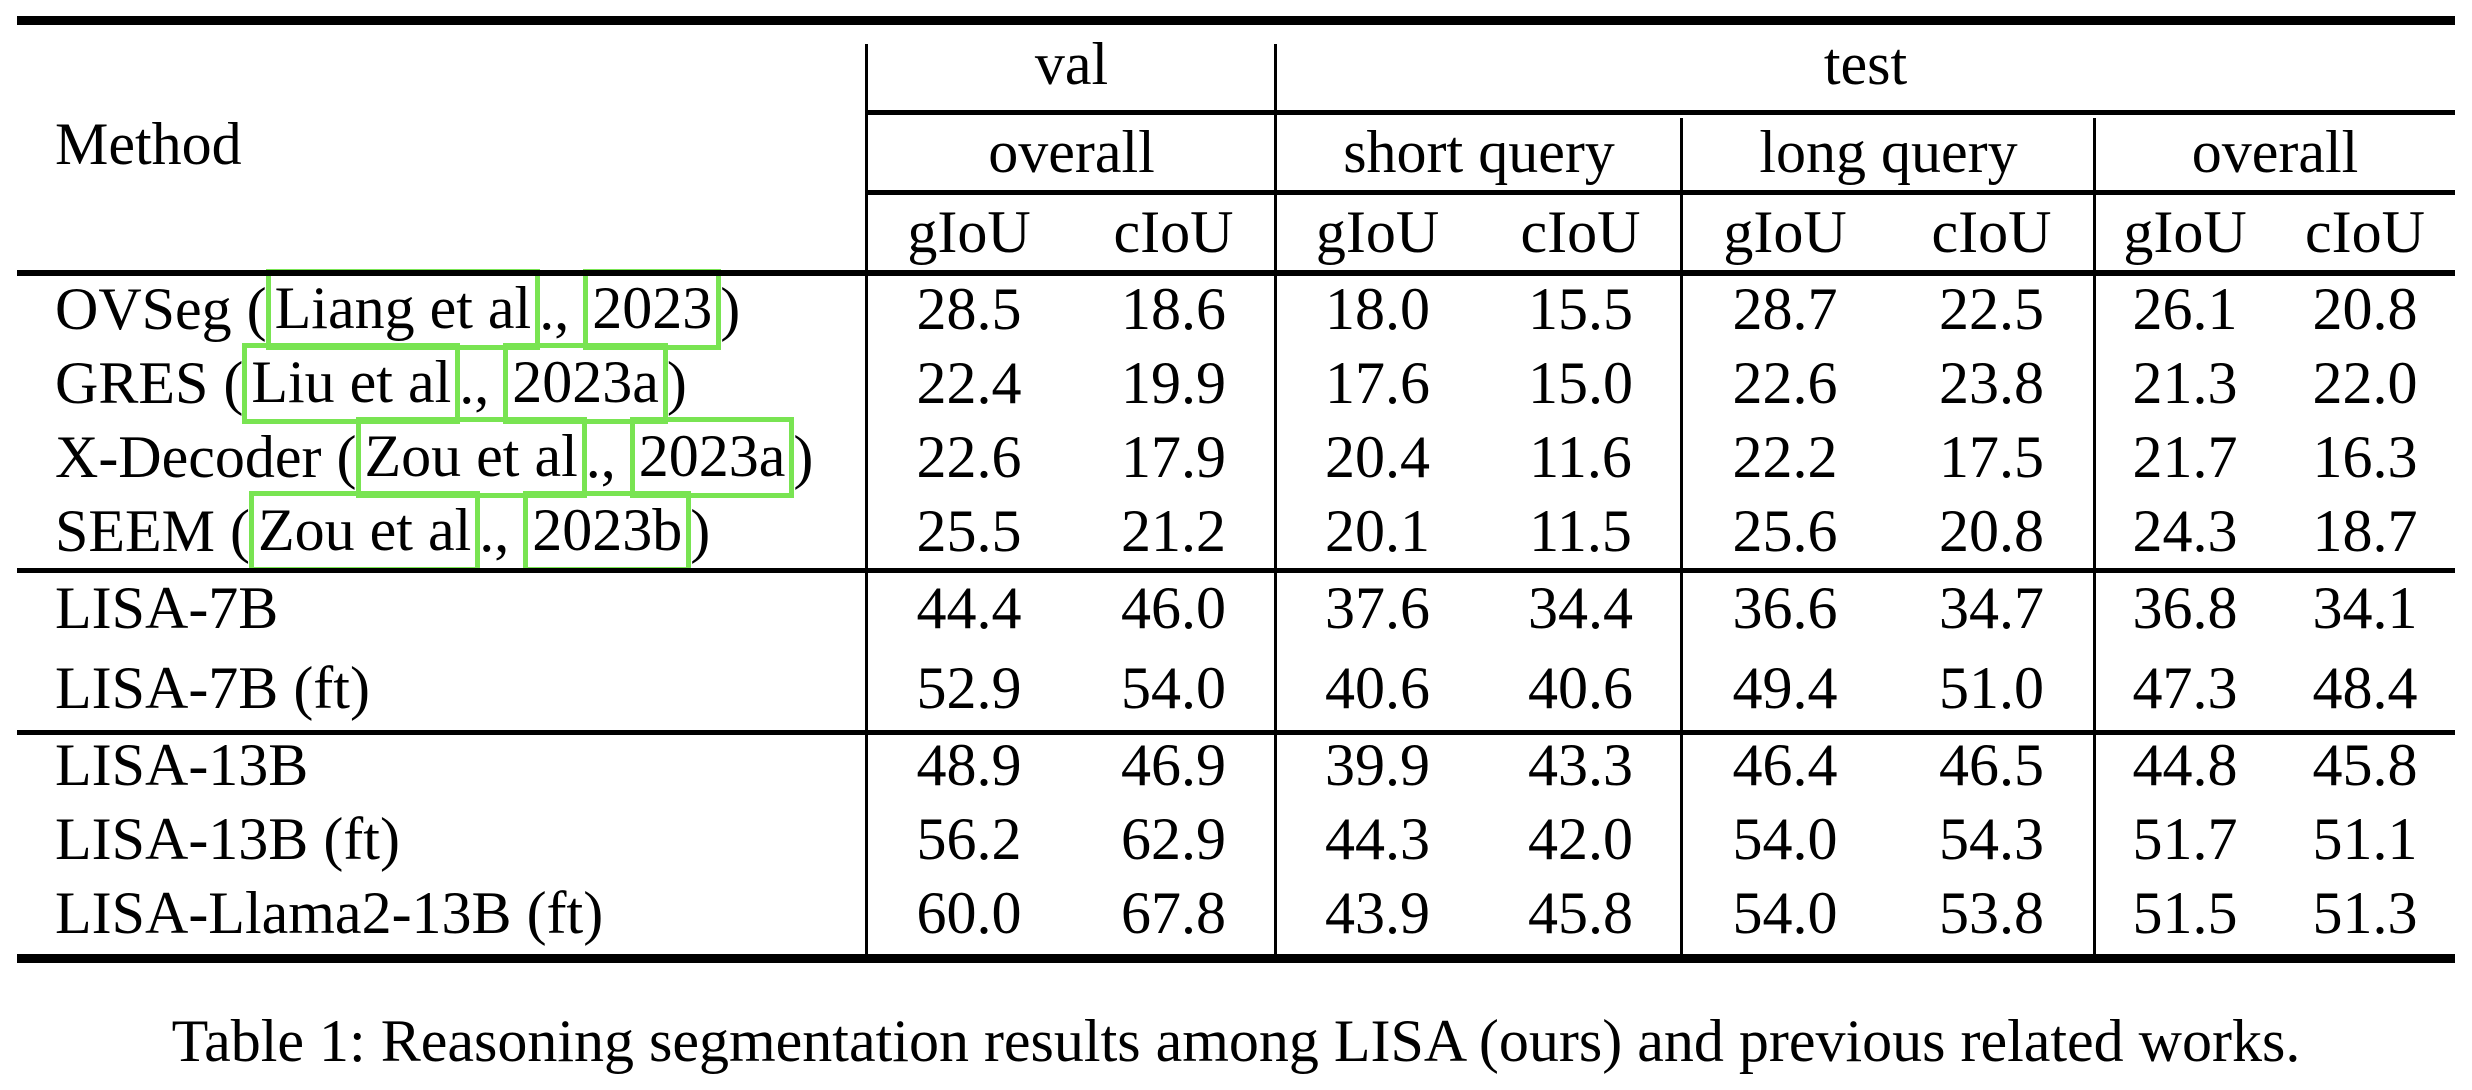 This screenshot has width=2472, height=1090. I want to click on value-cell: 20.1, so click(1377, 531).